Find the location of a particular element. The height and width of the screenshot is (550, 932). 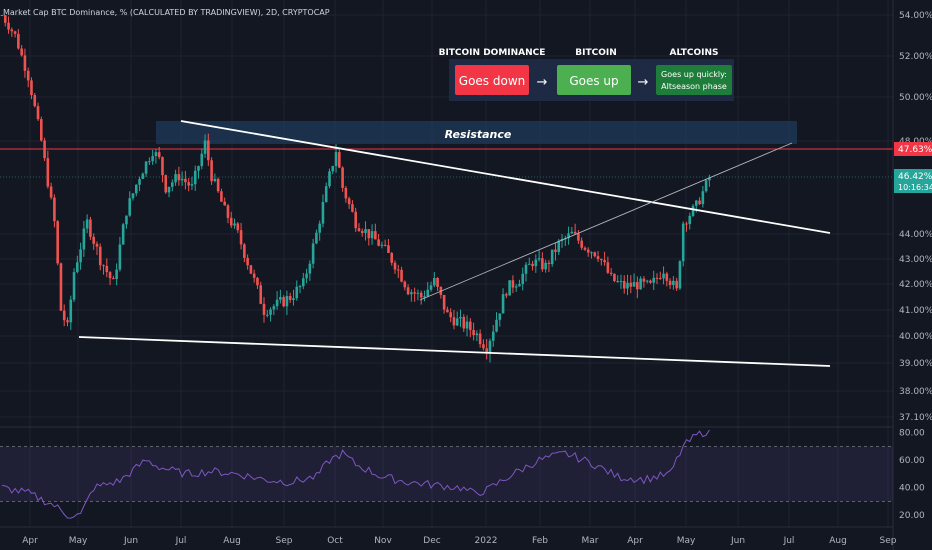

time-tick-label: Feb is located at coordinates (540, 541).